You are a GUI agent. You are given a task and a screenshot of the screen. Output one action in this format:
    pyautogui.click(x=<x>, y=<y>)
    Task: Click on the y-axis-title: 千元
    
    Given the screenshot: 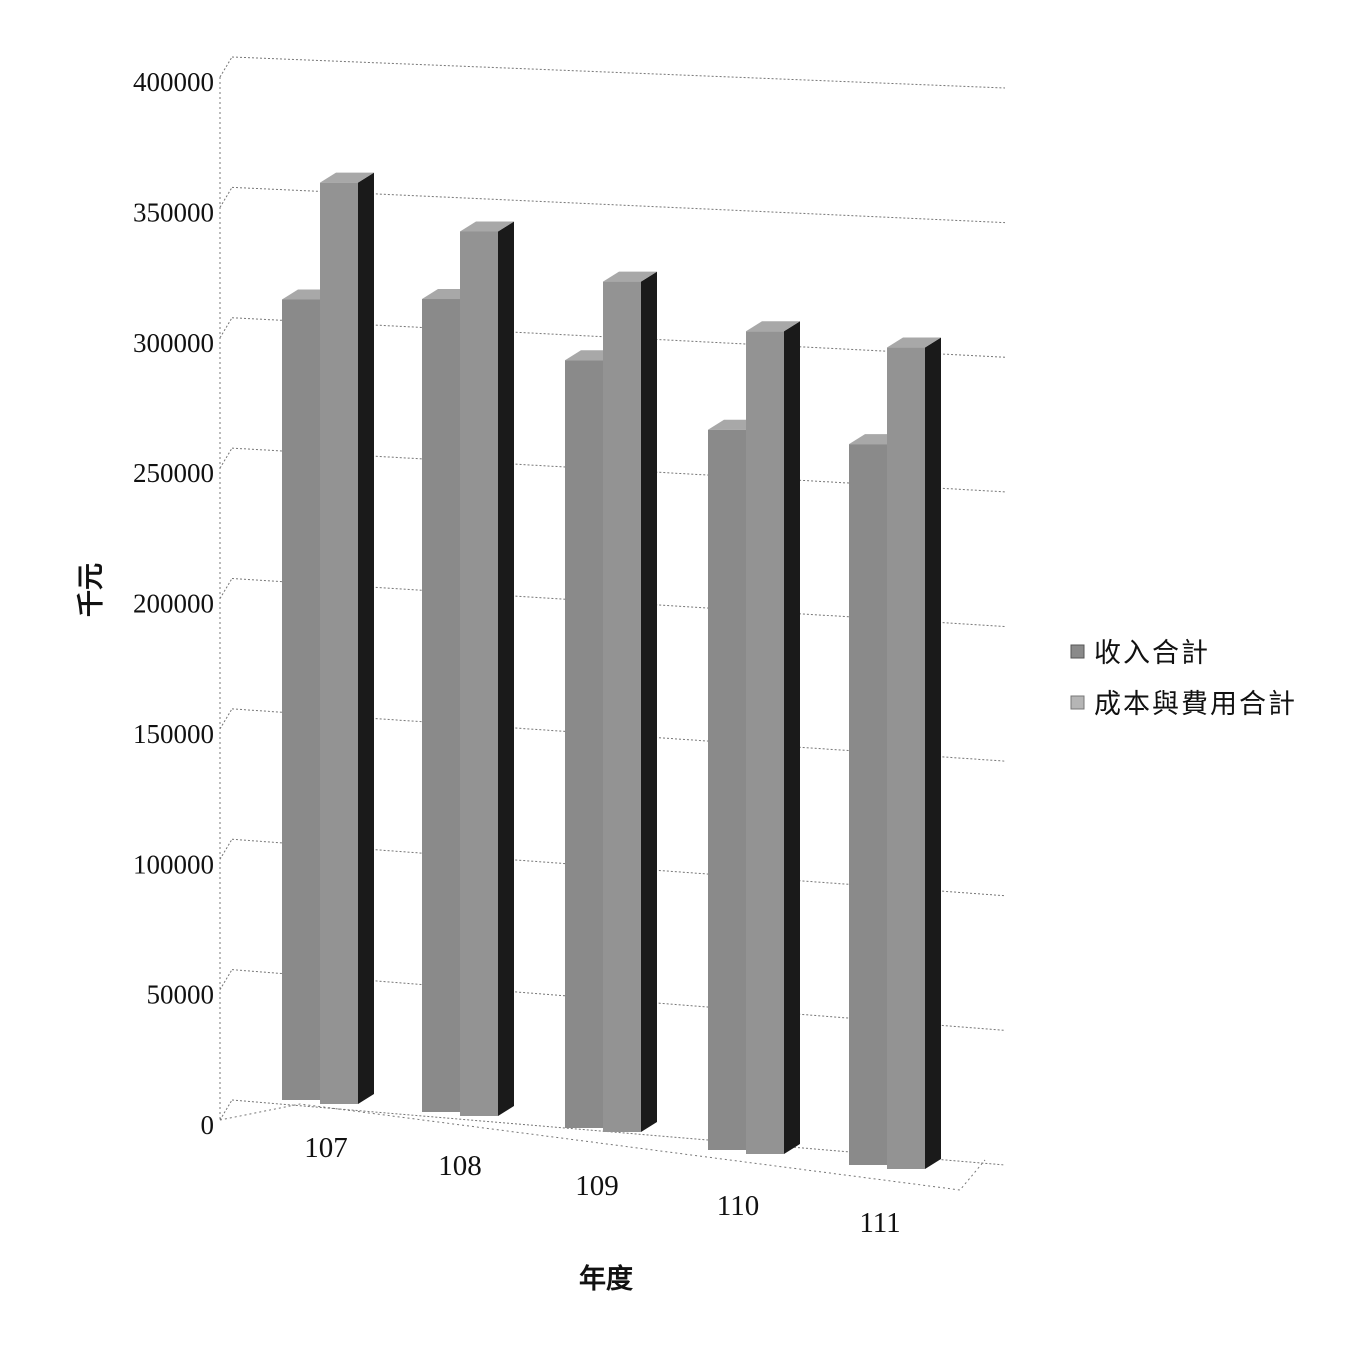 What is the action you would take?
    pyautogui.click(x=91, y=590)
    